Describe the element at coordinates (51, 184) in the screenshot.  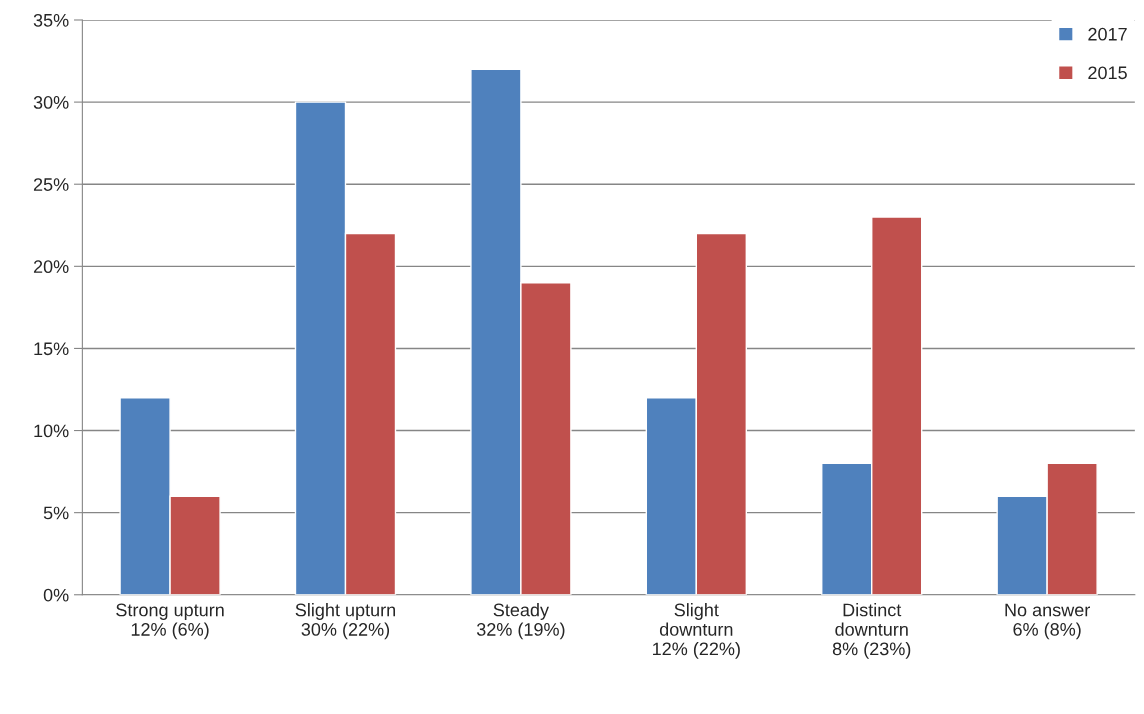
I see `y-tick-label: 25%` at that location.